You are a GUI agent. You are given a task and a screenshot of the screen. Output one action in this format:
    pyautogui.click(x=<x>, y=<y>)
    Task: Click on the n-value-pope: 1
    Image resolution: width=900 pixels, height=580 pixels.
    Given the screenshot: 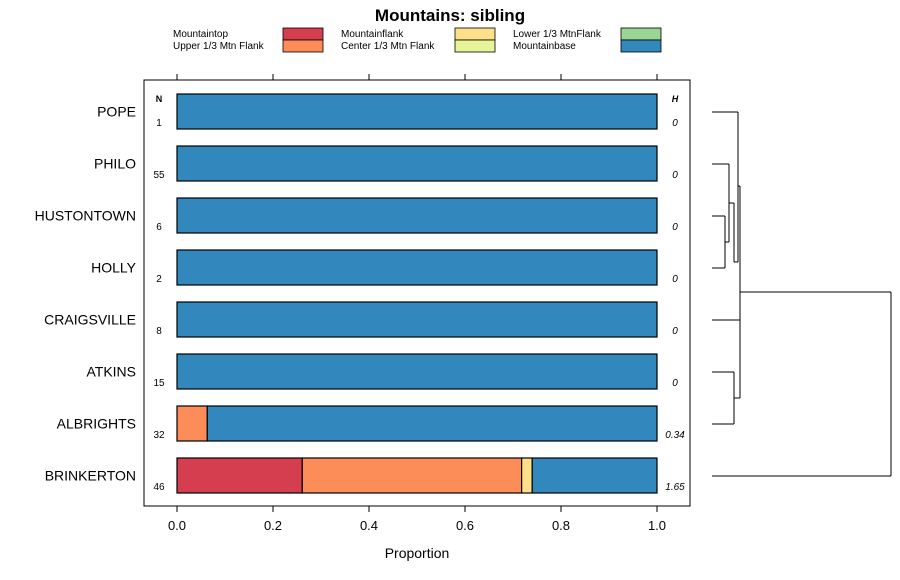 What is the action you would take?
    pyautogui.click(x=159, y=123)
    